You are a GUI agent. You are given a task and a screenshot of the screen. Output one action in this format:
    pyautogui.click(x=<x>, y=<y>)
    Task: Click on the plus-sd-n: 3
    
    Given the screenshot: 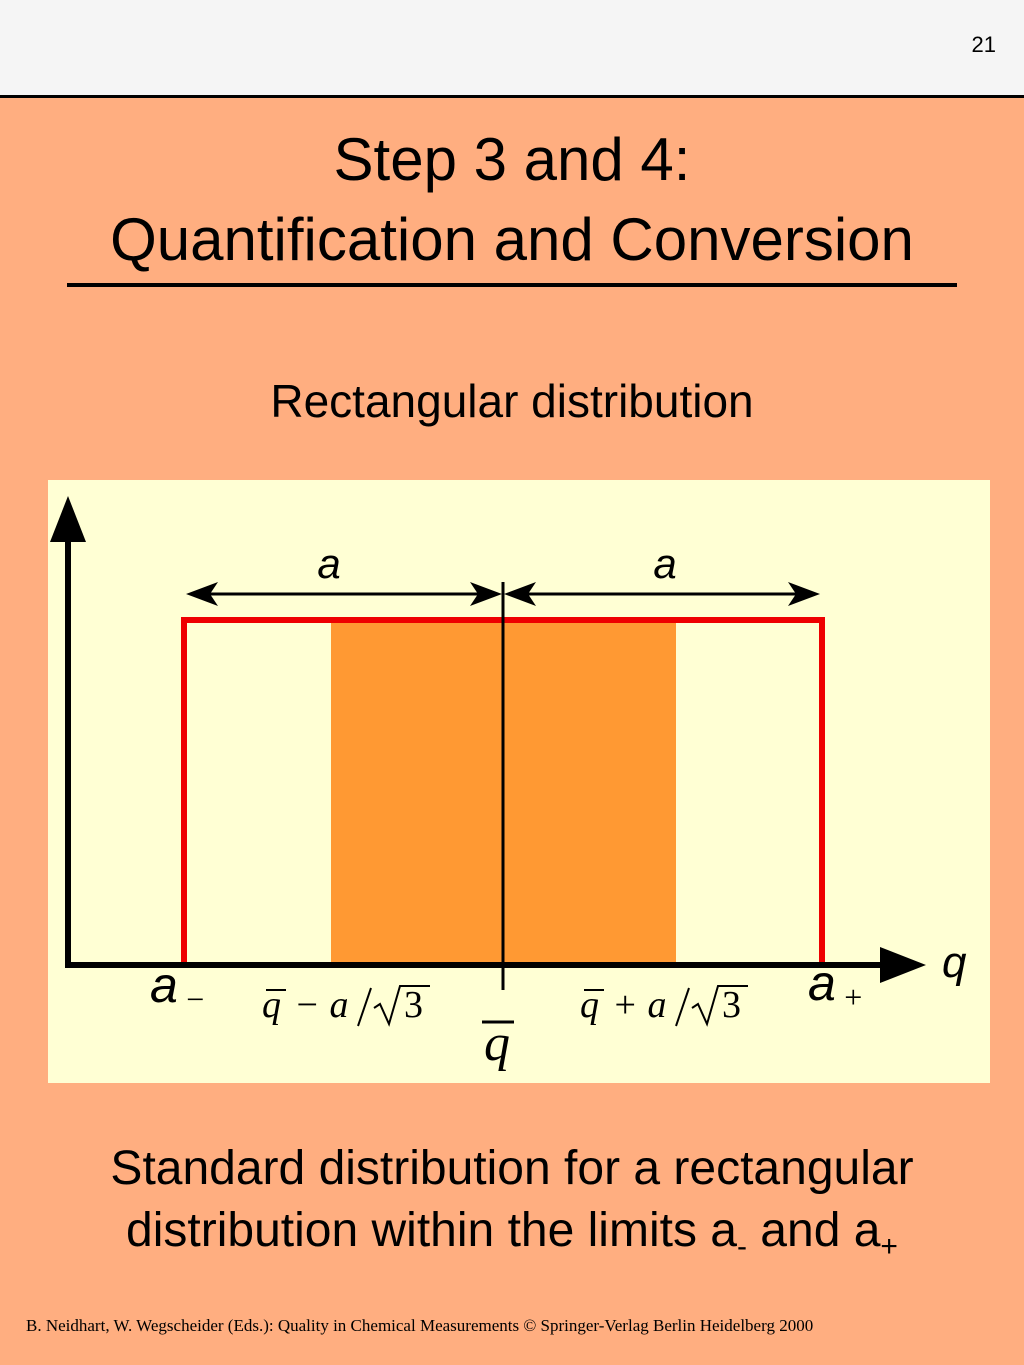 What is the action you would take?
    pyautogui.click(x=731, y=1005)
    